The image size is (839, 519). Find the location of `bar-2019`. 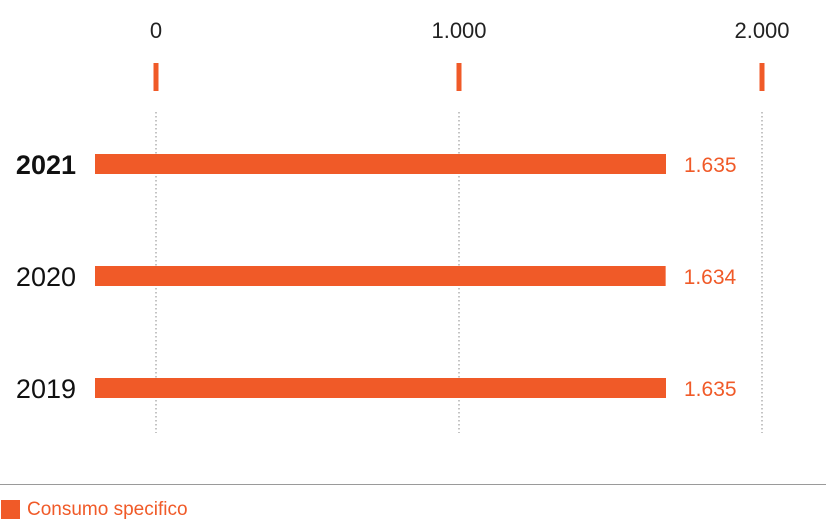

bar-2019 is located at coordinates (380, 388).